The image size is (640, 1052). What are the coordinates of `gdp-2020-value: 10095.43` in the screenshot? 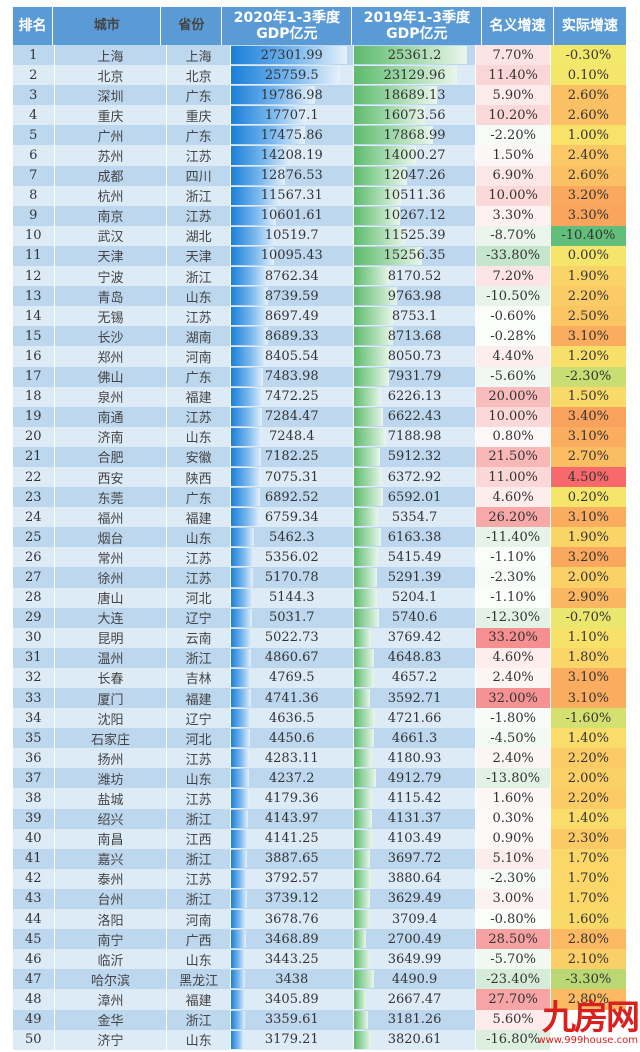 It's located at (291, 256).